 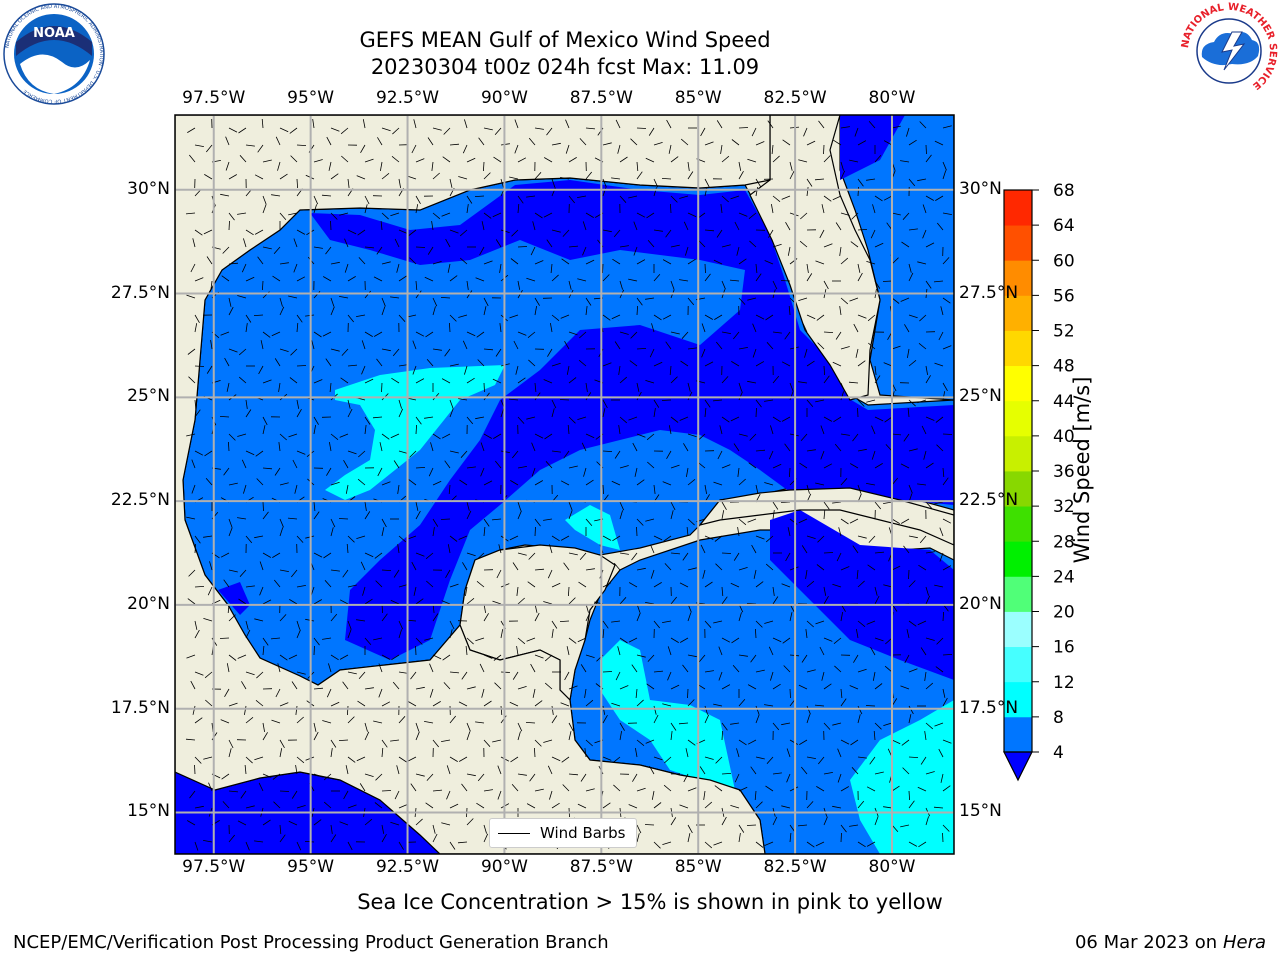 What do you see at coordinates (902, 777) in the screenshot?
I see `strong-wind-zone-east` at bounding box center [902, 777].